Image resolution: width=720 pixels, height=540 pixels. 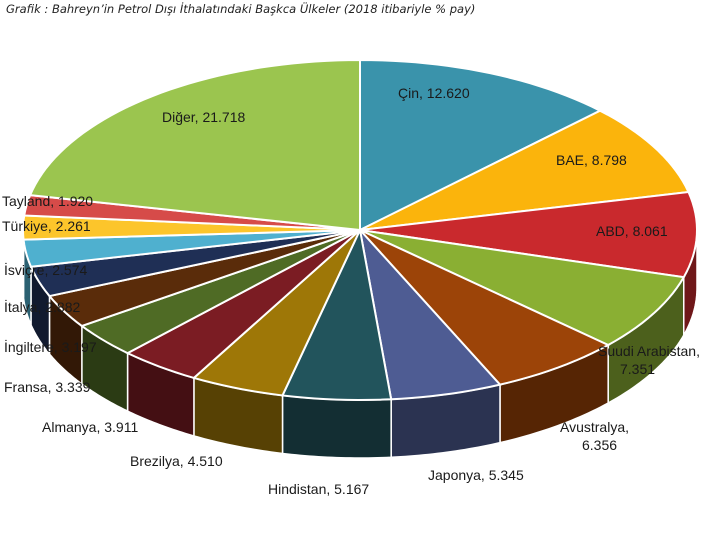 What do you see at coordinates (50, 346) in the screenshot?
I see `slice-label-10: İngiltere, 3.197` at bounding box center [50, 346].